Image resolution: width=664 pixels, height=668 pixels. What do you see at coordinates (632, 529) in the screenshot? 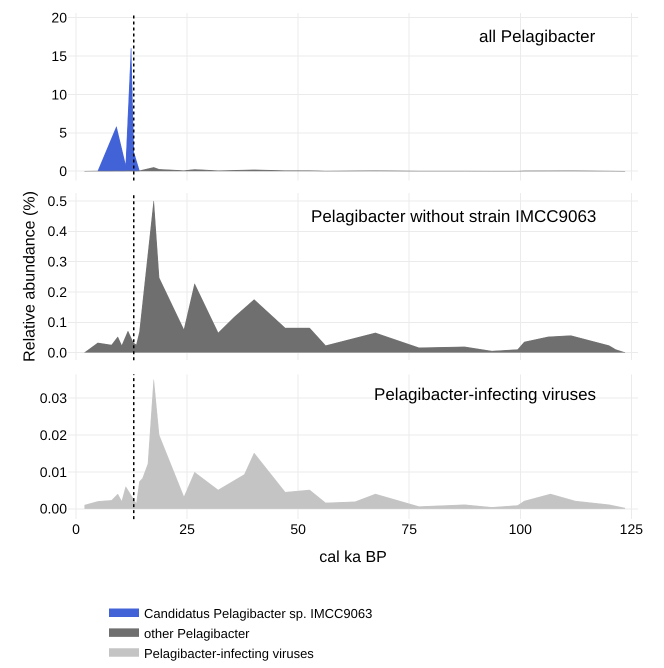
I see `x-tick-label: 125` at bounding box center [632, 529].